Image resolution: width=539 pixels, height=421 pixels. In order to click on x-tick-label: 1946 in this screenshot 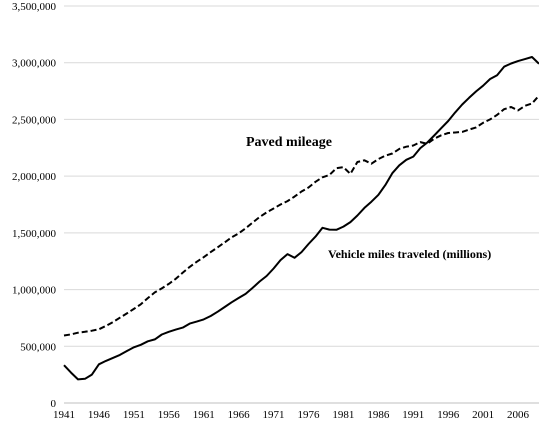, I will do `click(99, 415)`.